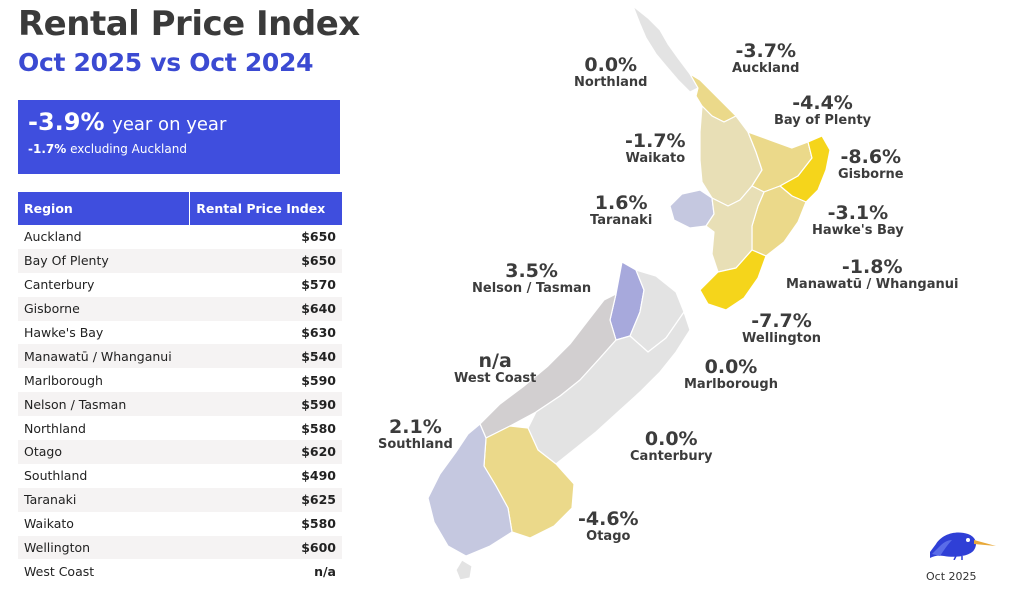 This screenshot has width=1018, height=589. Describe the element at coordinates (858, 230) in the screenshot. I see `region-name: Hawke's Bay` at that location.